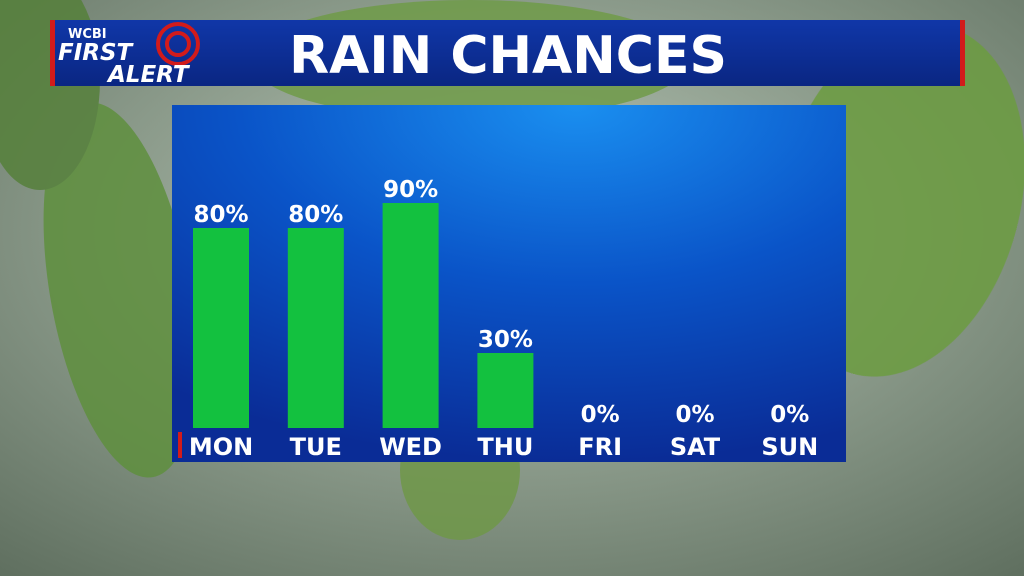 The height and width of the screenshot is (576, 1024). Describe the element at coordinates (316, 447) in the screenshot. I see `x-tick-label: TUE` at that location.